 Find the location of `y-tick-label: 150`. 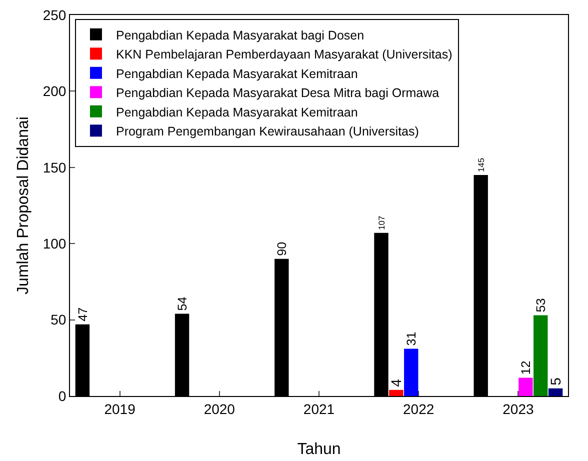

y-tick-label: 150 is located at coordinates (54, 167).